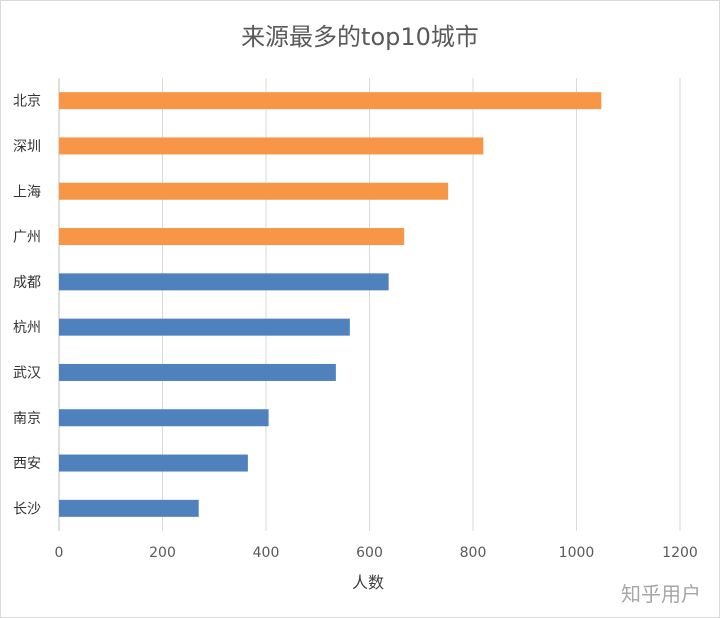 Image resolution: width=720 pixels, height=618 pixels. I want to click on x-tick-label: 1000, so click(577, 553).